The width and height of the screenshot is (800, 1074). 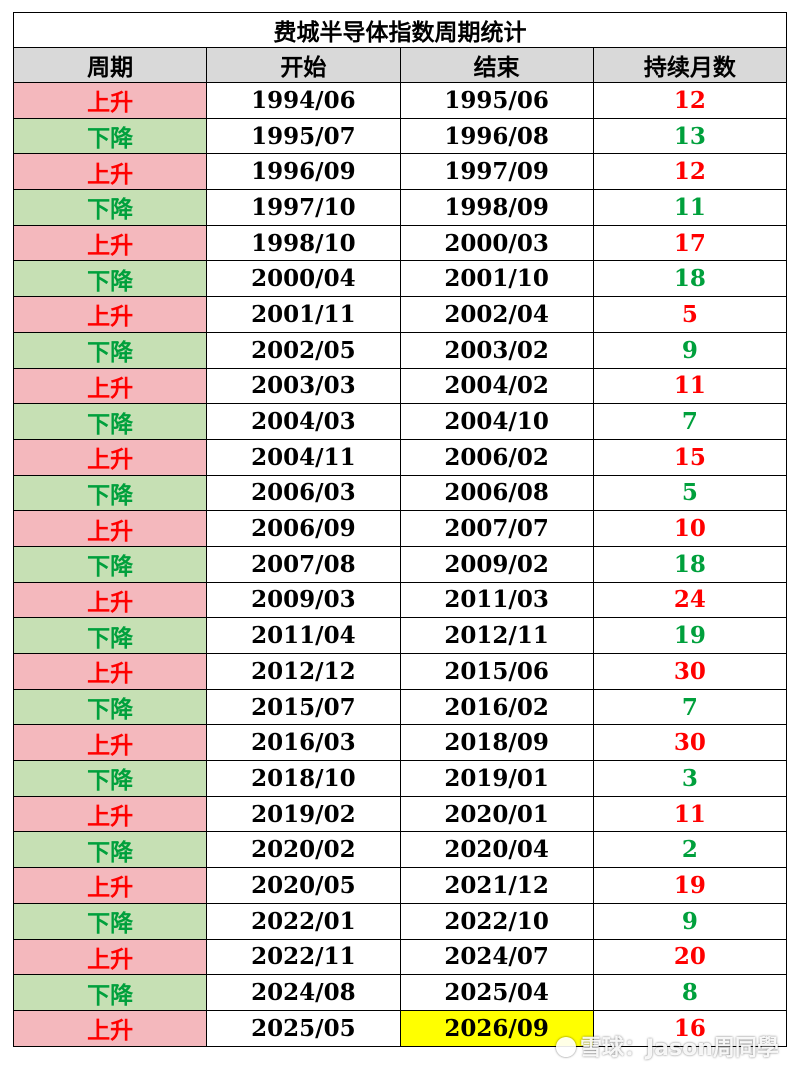 I want to click on table-row: 上升 2012/12 2015/06 30, so click(x=400, y=671).